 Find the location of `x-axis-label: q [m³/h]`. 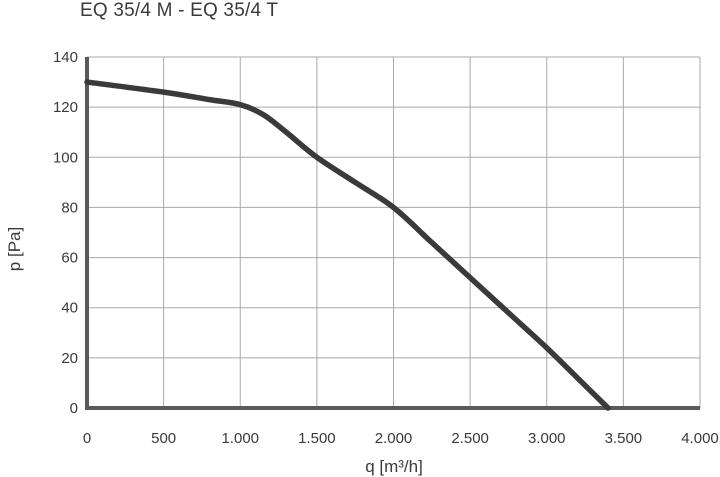

x-axis-label: q [m³/h] is located at coordinates (394, 466).